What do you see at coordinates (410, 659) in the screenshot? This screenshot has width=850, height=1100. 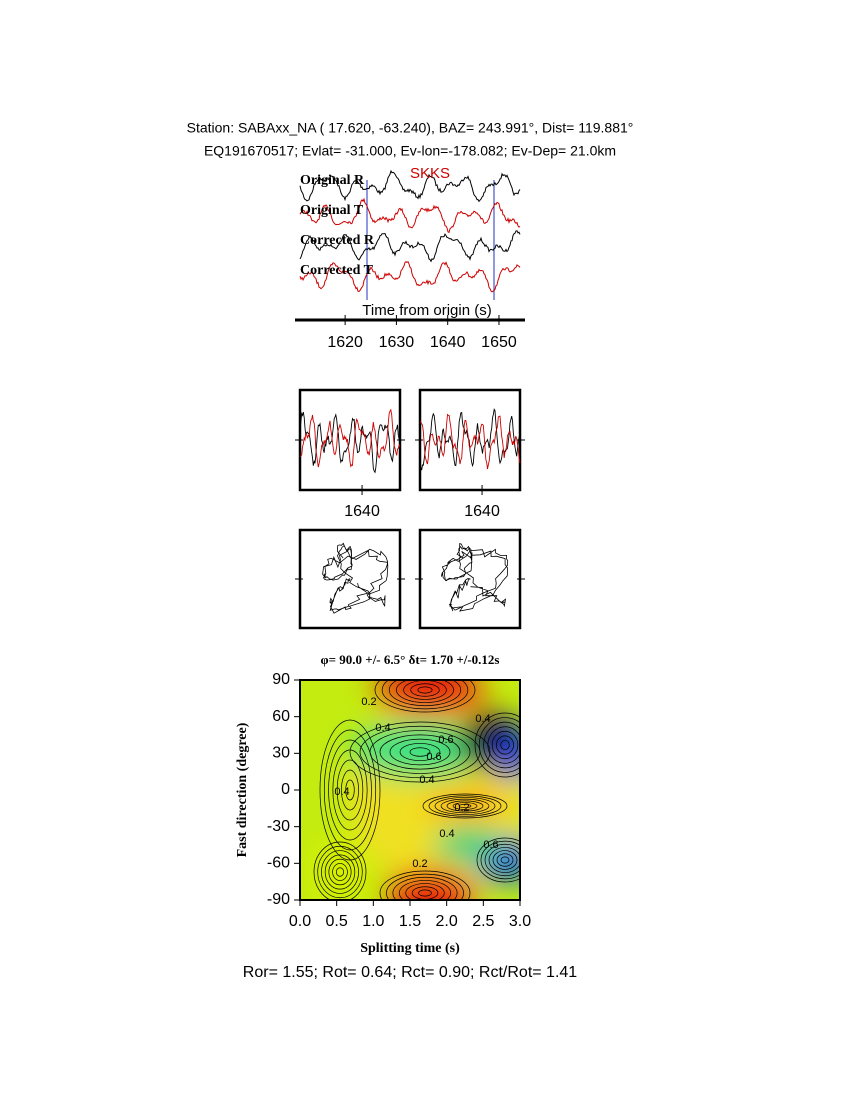 I see `contour-title: φ= 90.0 +/- 6.5° δt= 1.70 +/-0.12s` at bounding box center [410, 659].